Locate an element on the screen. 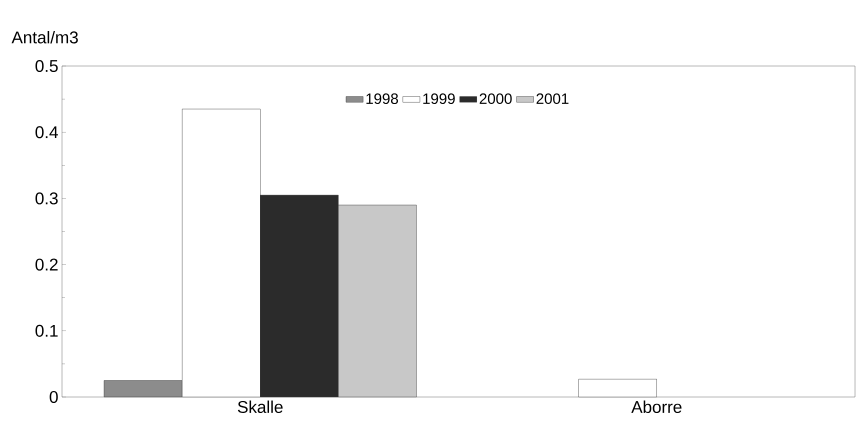 The width and height of the screenshot is (858, 429). y-tick-label: 0.2 is located at coordinates (47, 264).